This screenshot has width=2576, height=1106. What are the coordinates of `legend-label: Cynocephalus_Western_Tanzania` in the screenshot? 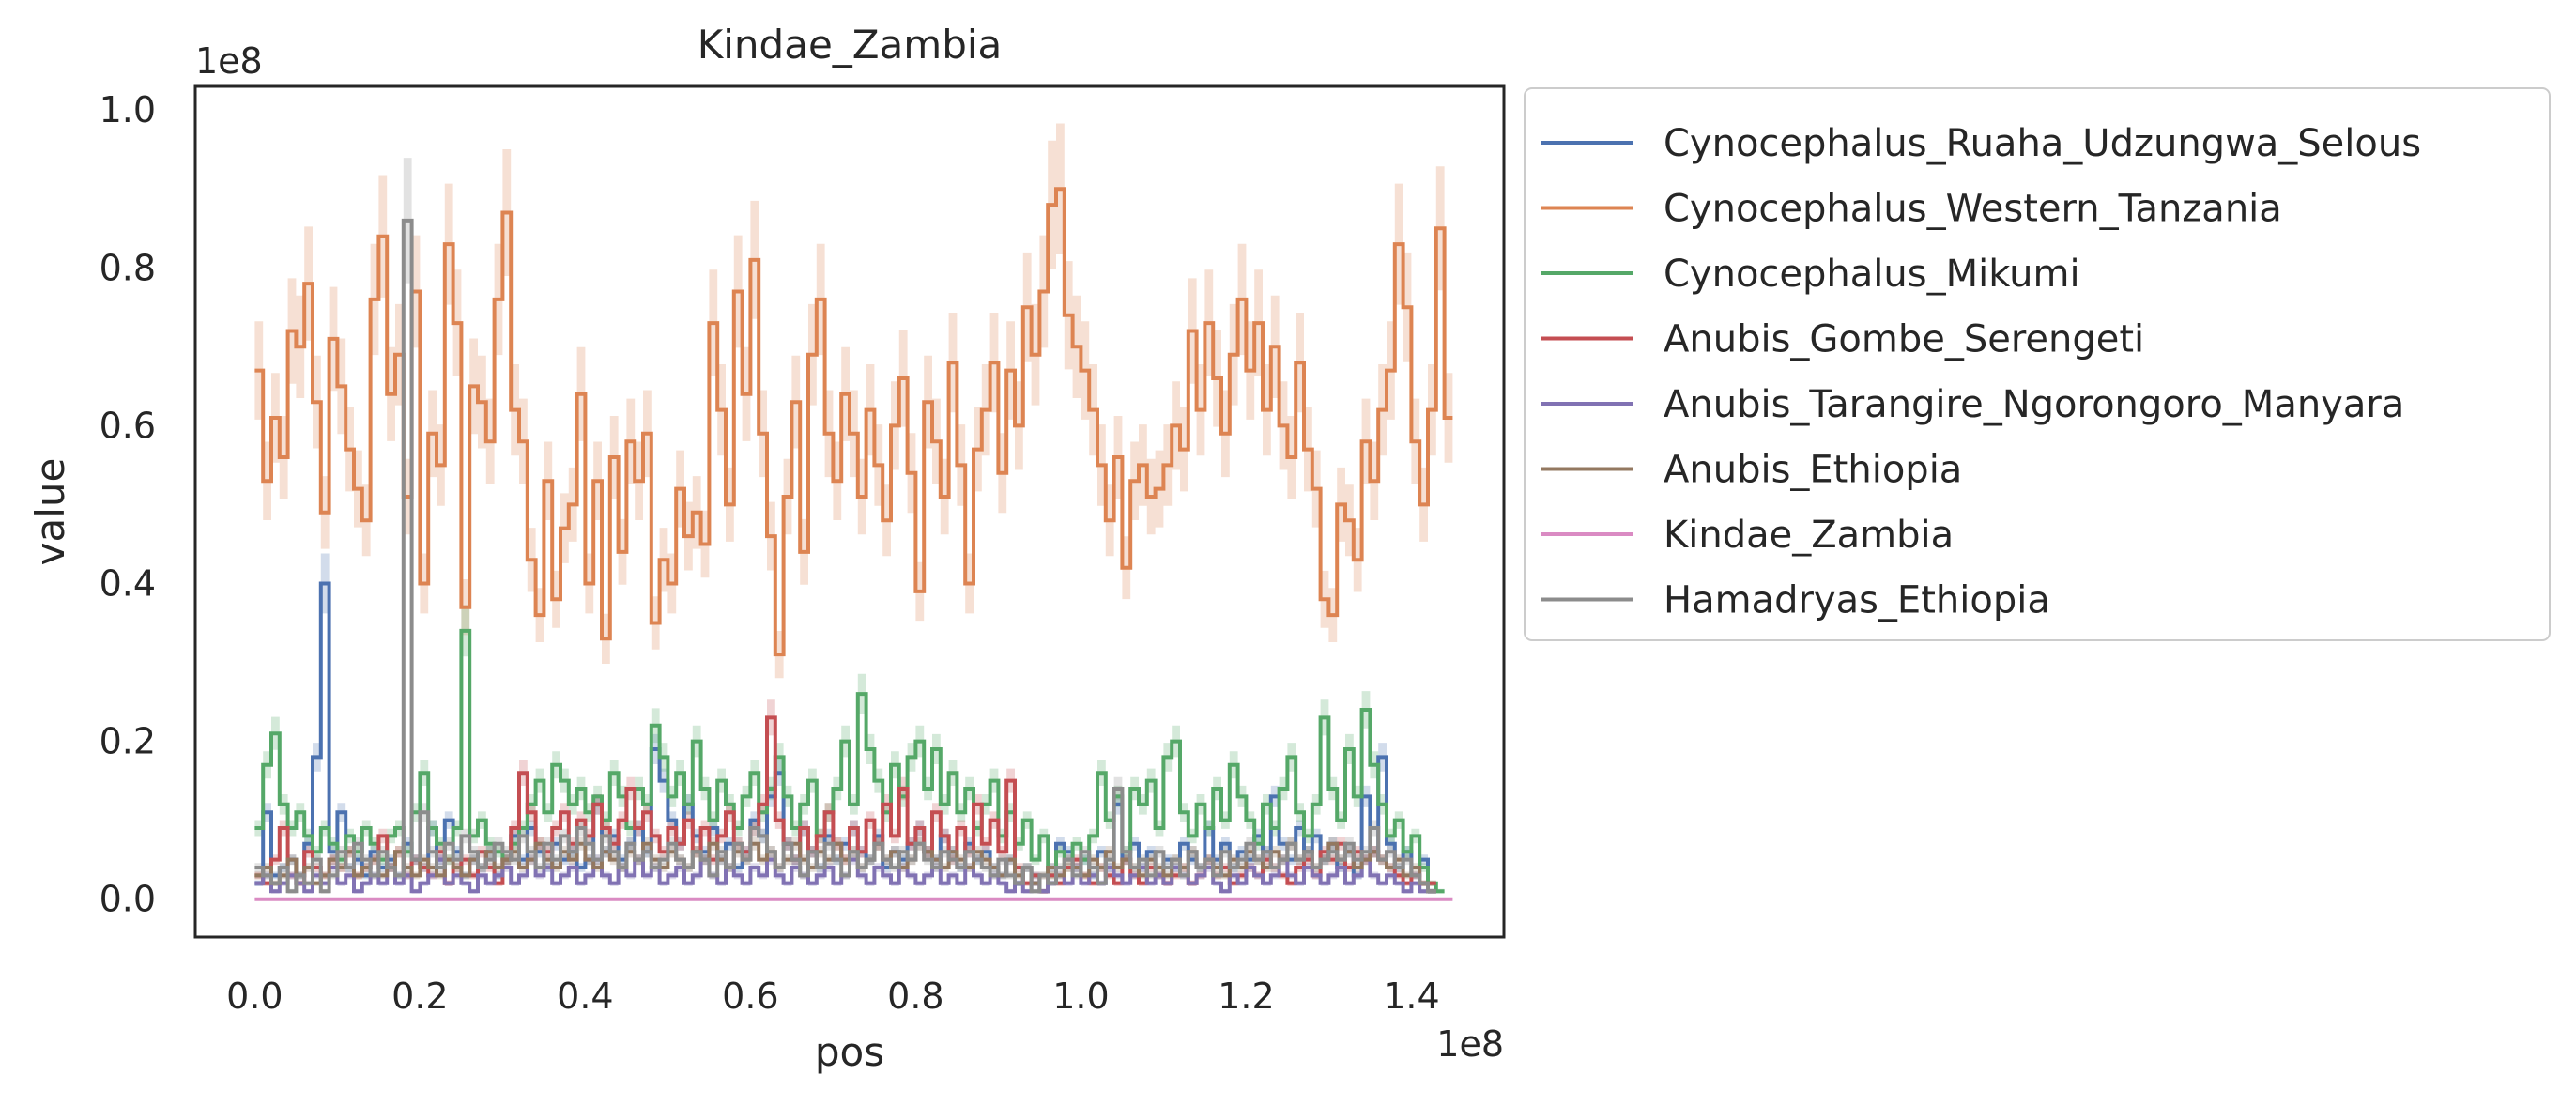 It's located at (1973, 209).